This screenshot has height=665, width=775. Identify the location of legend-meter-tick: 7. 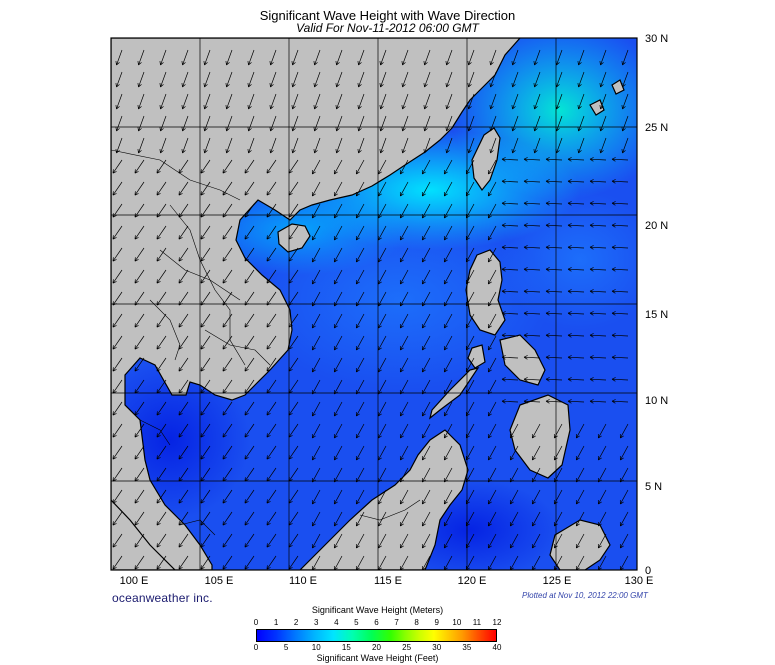
(396, 622).